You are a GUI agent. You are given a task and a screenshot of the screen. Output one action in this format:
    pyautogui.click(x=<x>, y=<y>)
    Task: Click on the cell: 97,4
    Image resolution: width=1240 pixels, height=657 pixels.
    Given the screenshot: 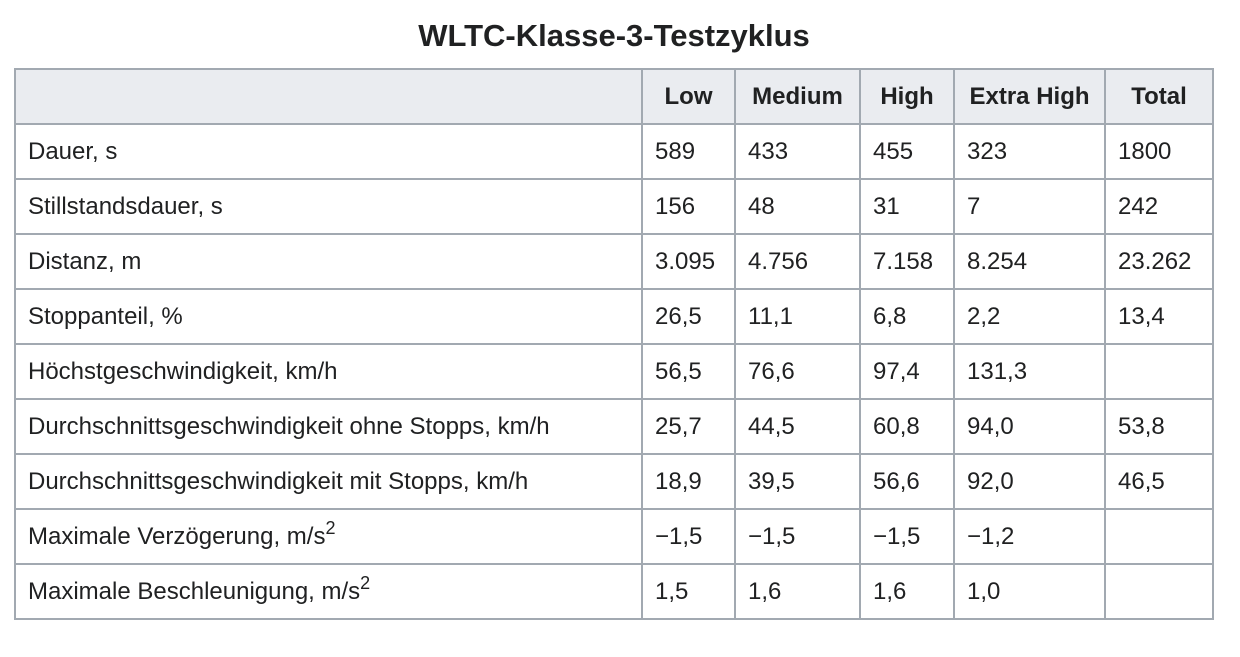 What is the action you would take?
    pyautogui.click(x=907, y=371)
    